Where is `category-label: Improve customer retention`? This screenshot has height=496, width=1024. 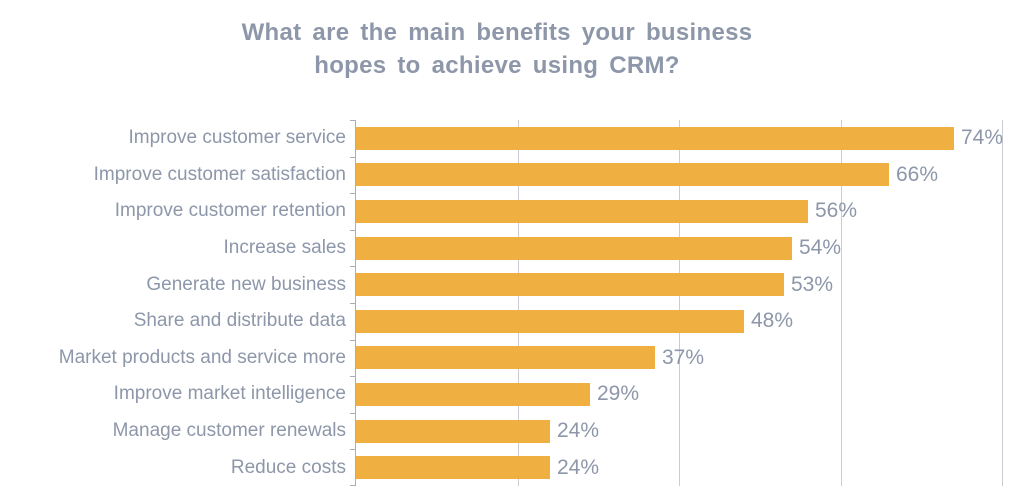
category-label: Improve customer retention is located at coordinates (230, 211).